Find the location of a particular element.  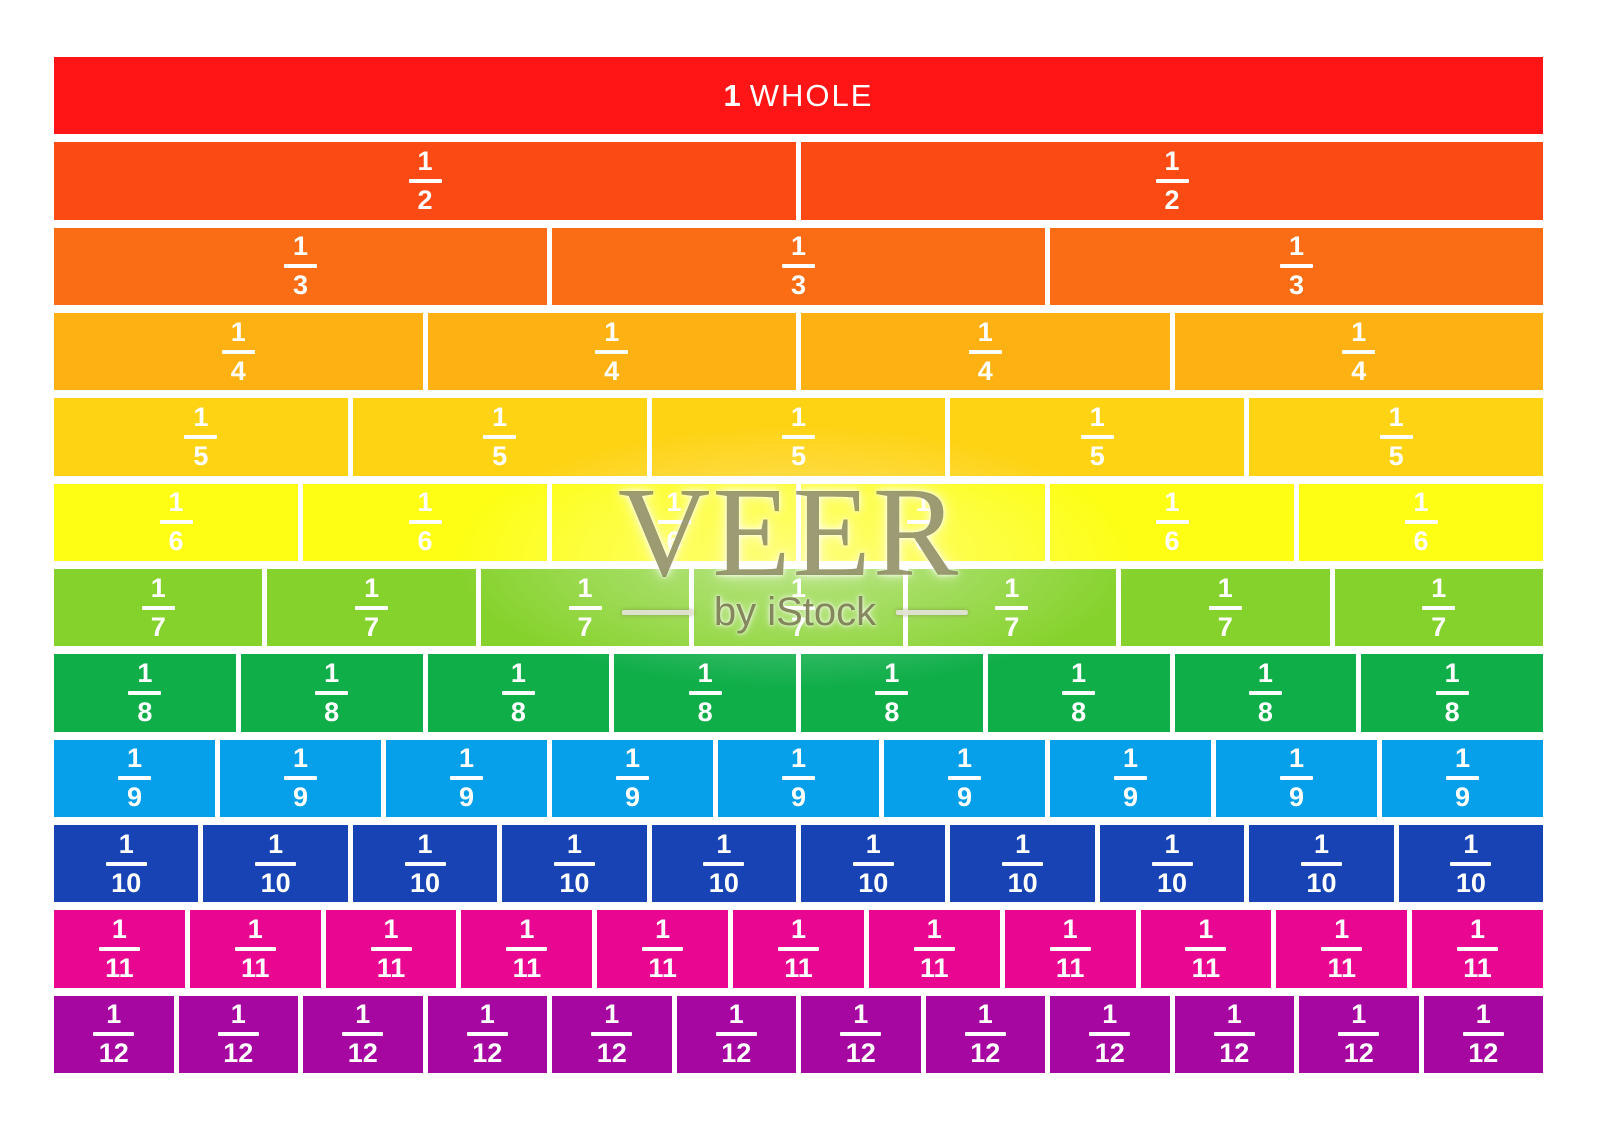

cell-twelfths-6: 1 12 is located at coordinates (736, 1034).